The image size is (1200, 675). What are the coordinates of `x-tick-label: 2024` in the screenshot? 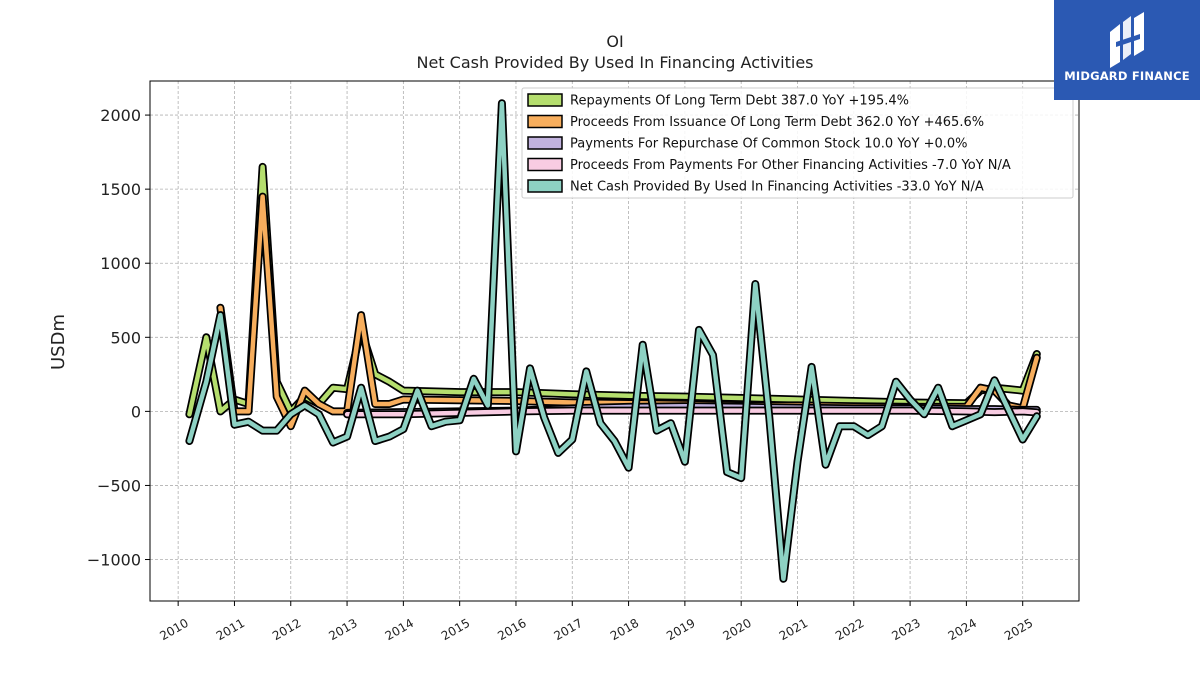 It's located at (962, 629).